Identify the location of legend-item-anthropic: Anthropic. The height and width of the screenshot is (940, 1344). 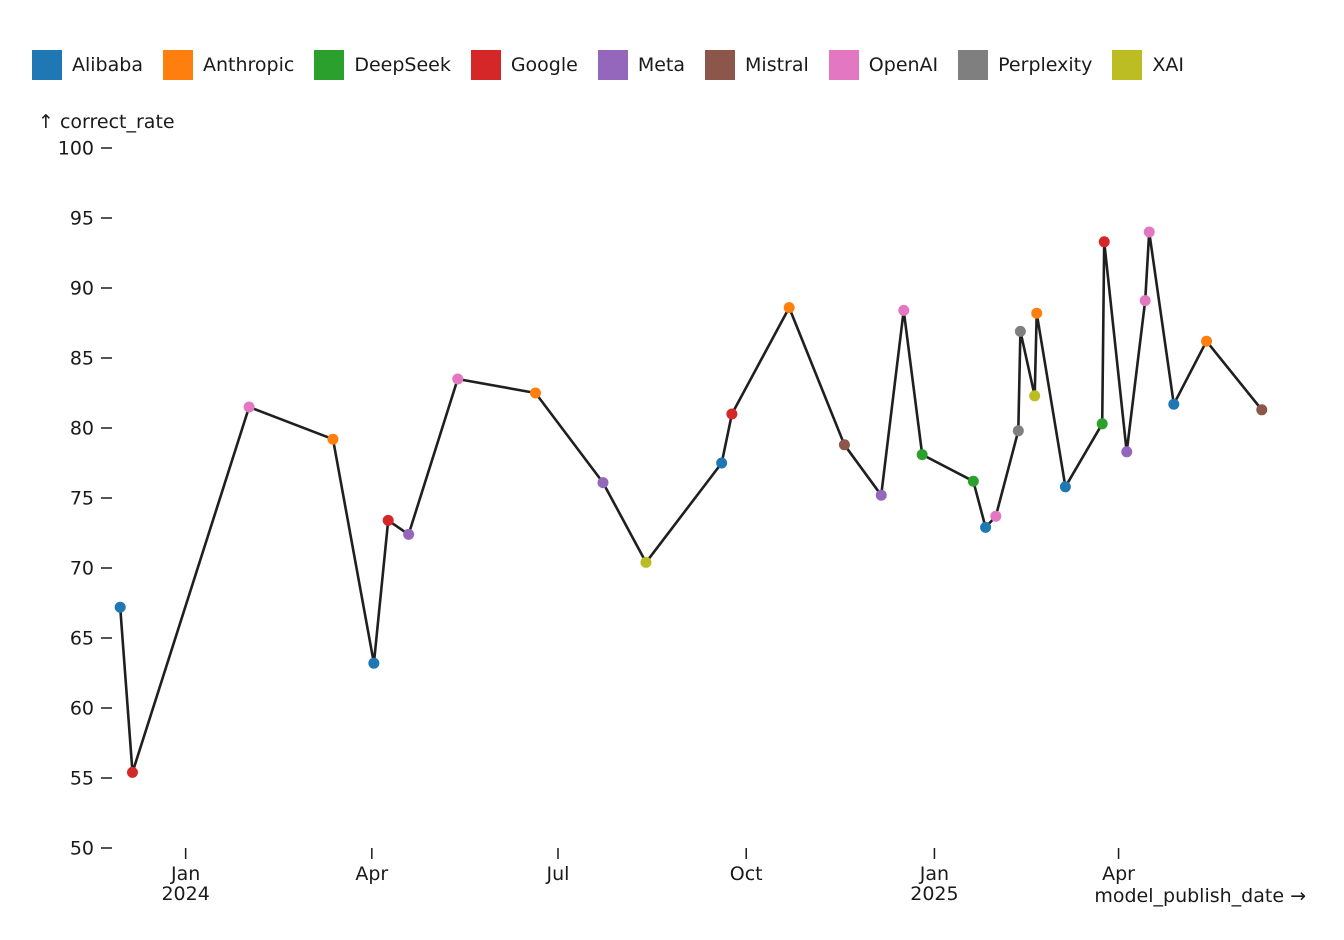
(228, 65).